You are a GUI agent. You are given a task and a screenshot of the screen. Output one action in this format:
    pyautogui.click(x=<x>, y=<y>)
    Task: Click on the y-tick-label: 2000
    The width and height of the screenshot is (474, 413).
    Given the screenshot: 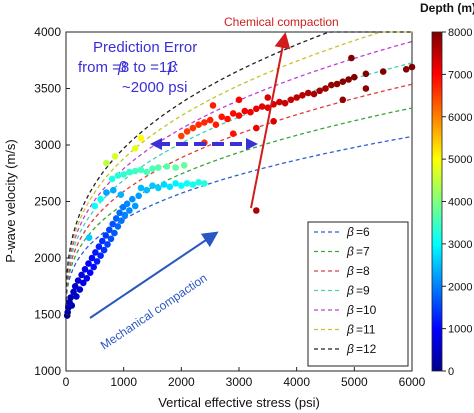 What is the action you would take?
    pyautogui.click(x=47, y=258)
    